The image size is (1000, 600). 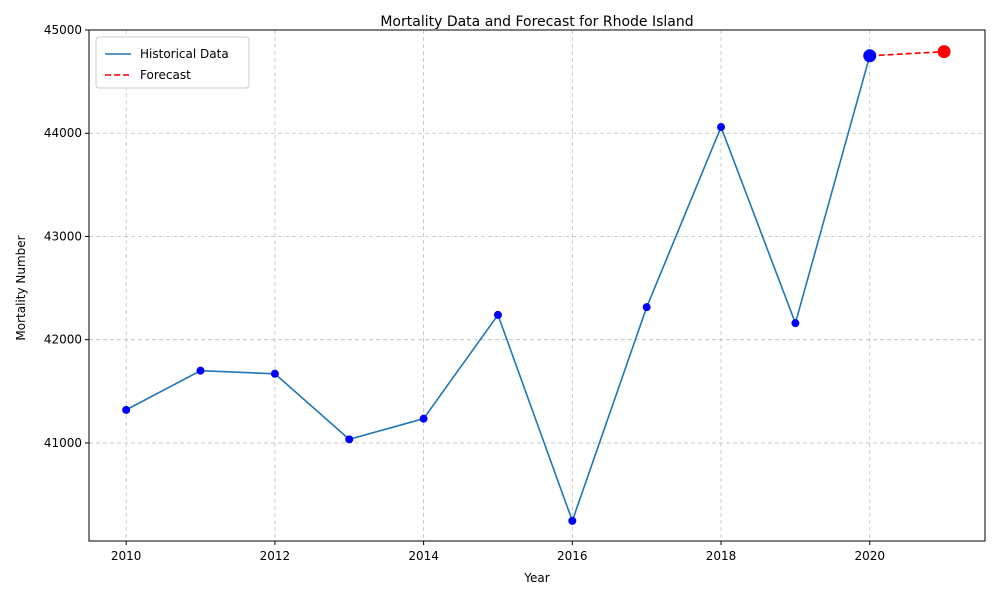 I want to click on x-tick-label: 2010, so click(x=126, y=556).